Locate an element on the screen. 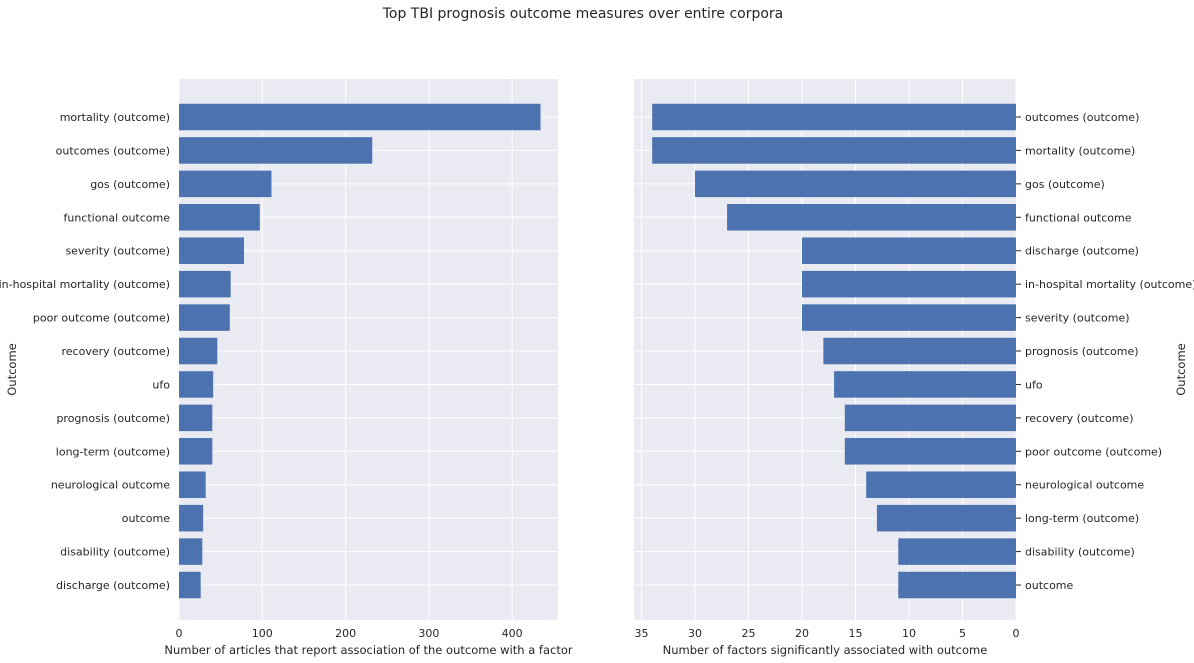 This screenshot has width=1194, height=663. x-tick-label: 400 is located at coordinates (512, 633).